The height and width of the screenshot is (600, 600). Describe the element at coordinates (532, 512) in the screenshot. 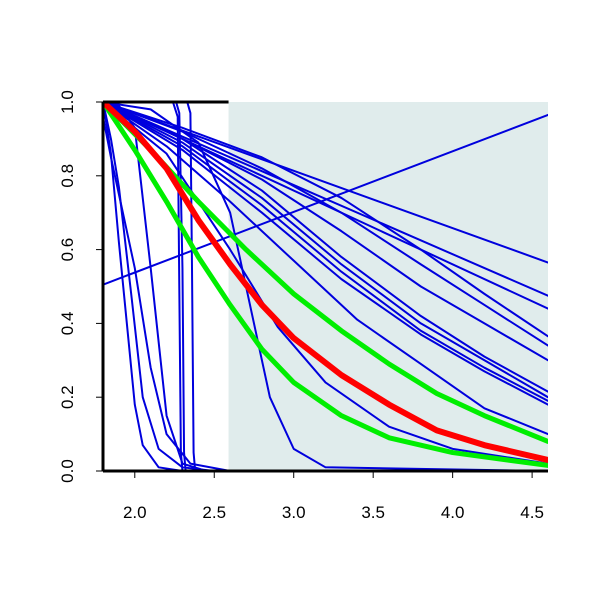

I see `x-tick-label: 4.5` at that location.